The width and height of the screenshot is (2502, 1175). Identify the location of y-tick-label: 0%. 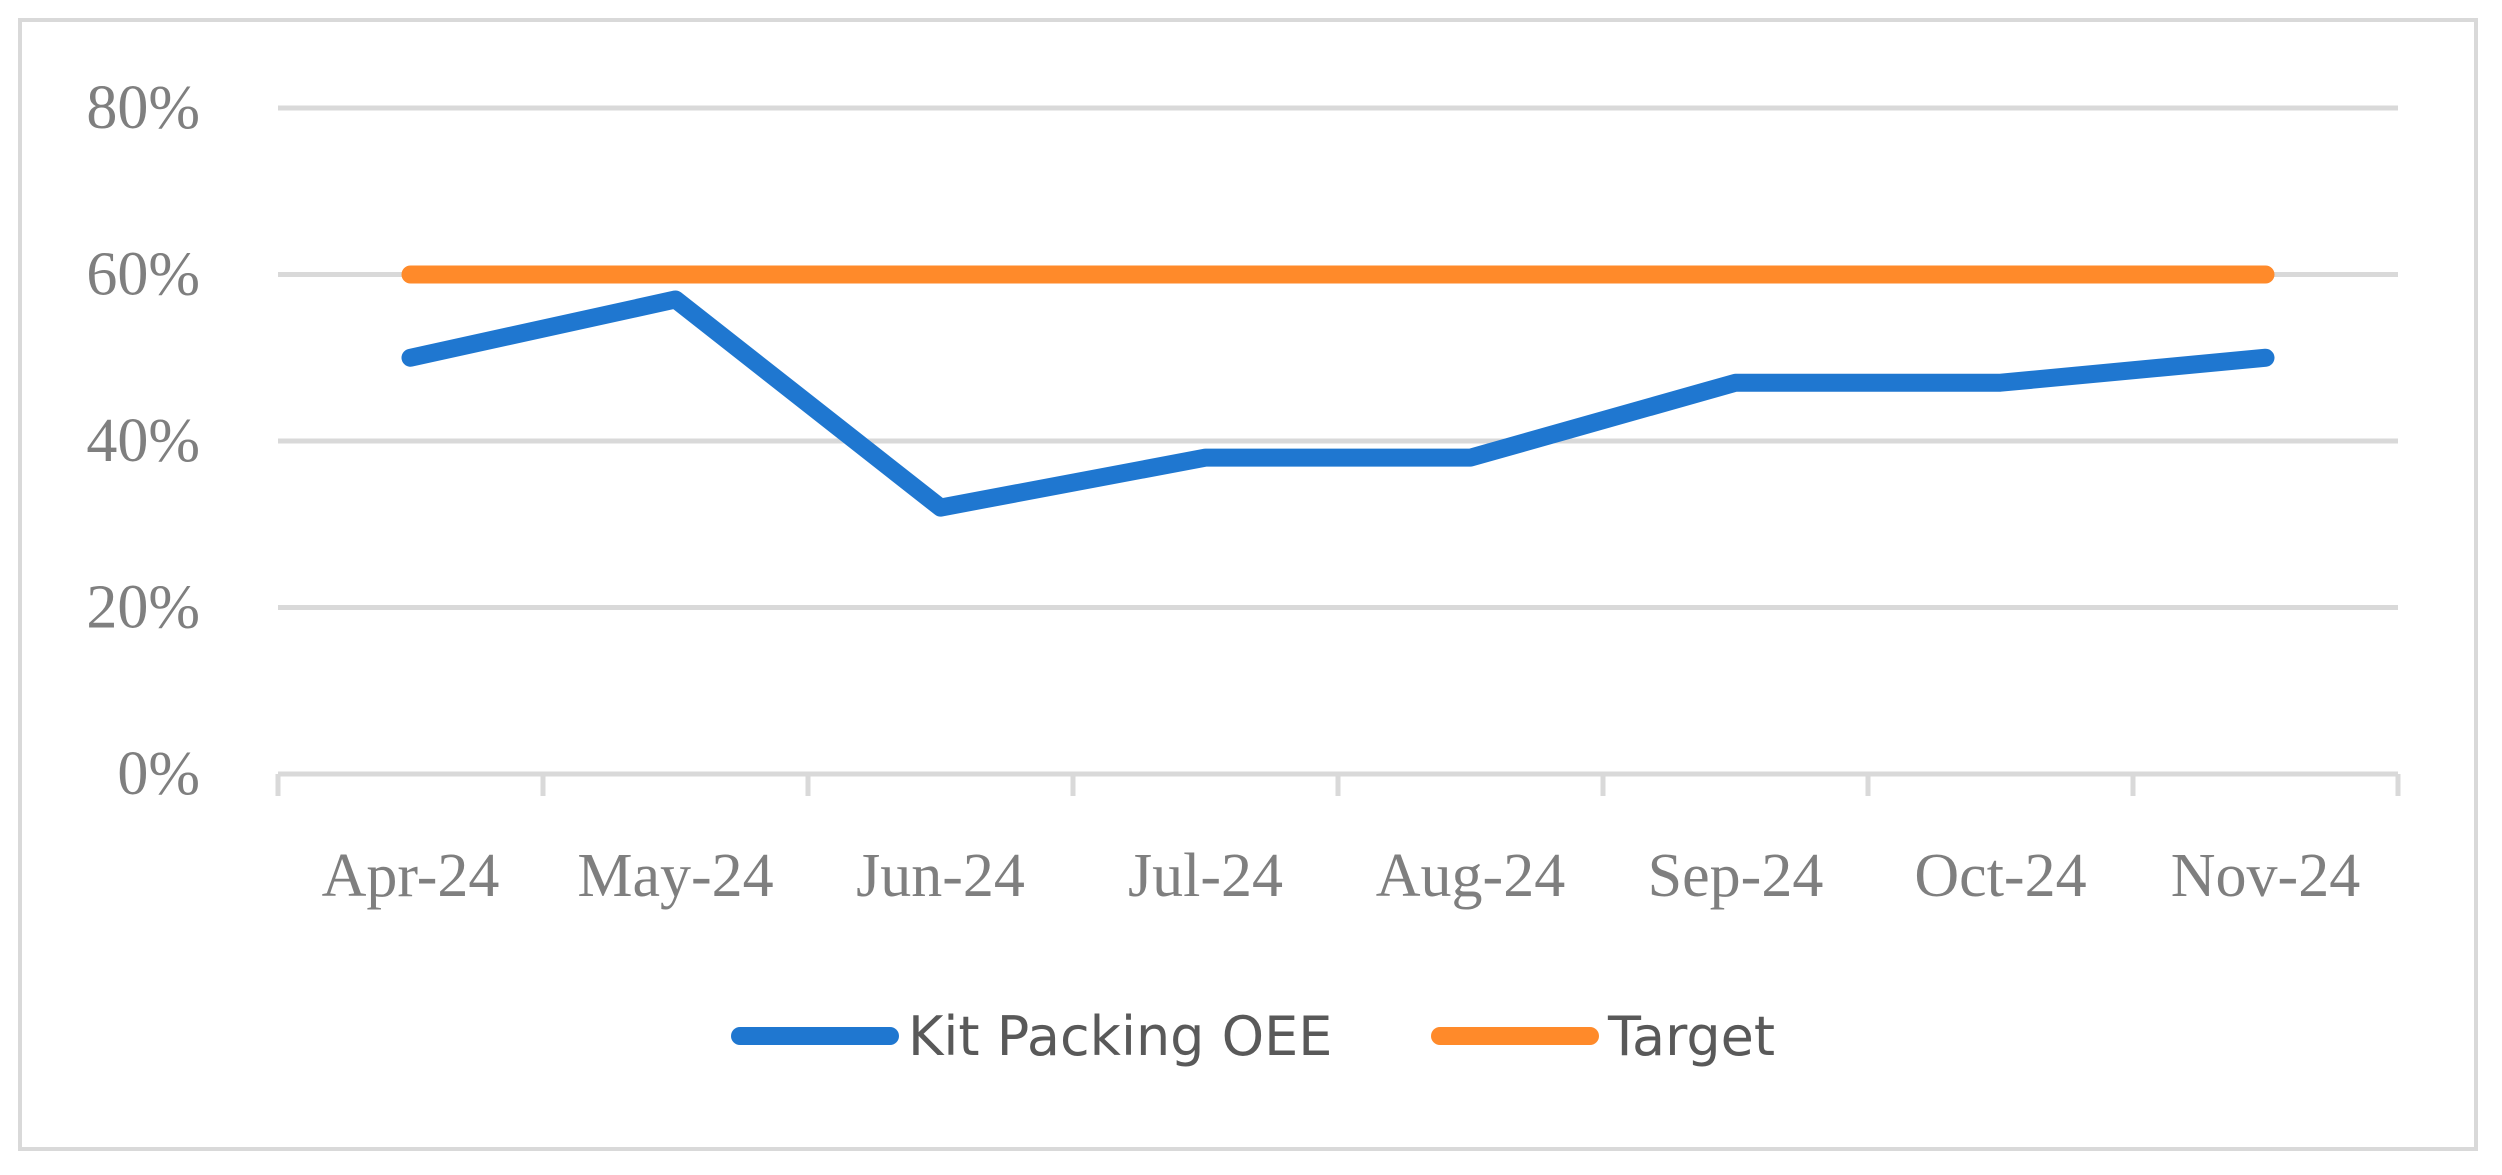
(158, 774).